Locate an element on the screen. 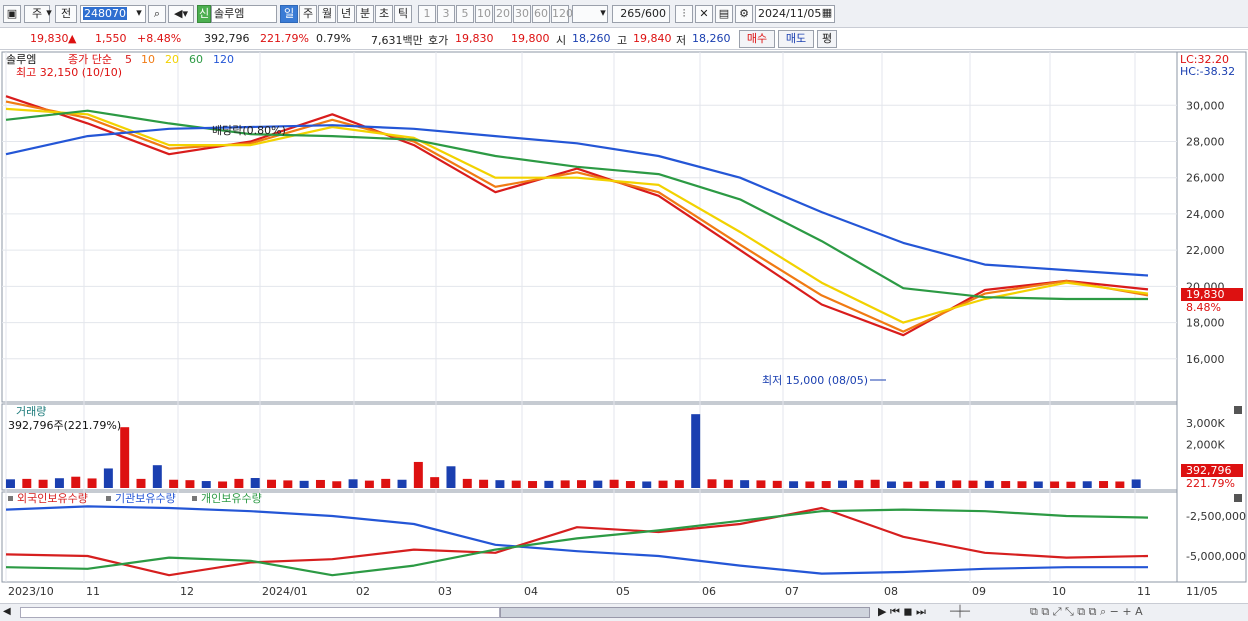  price-tag-box is located at coordinates (1212, 294).